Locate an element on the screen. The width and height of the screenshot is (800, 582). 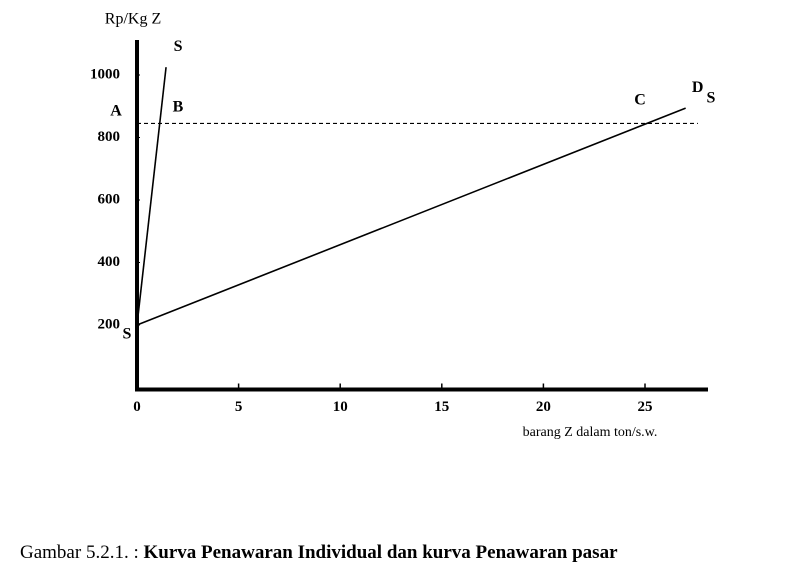
series-line is located at coordinates (151, 196).